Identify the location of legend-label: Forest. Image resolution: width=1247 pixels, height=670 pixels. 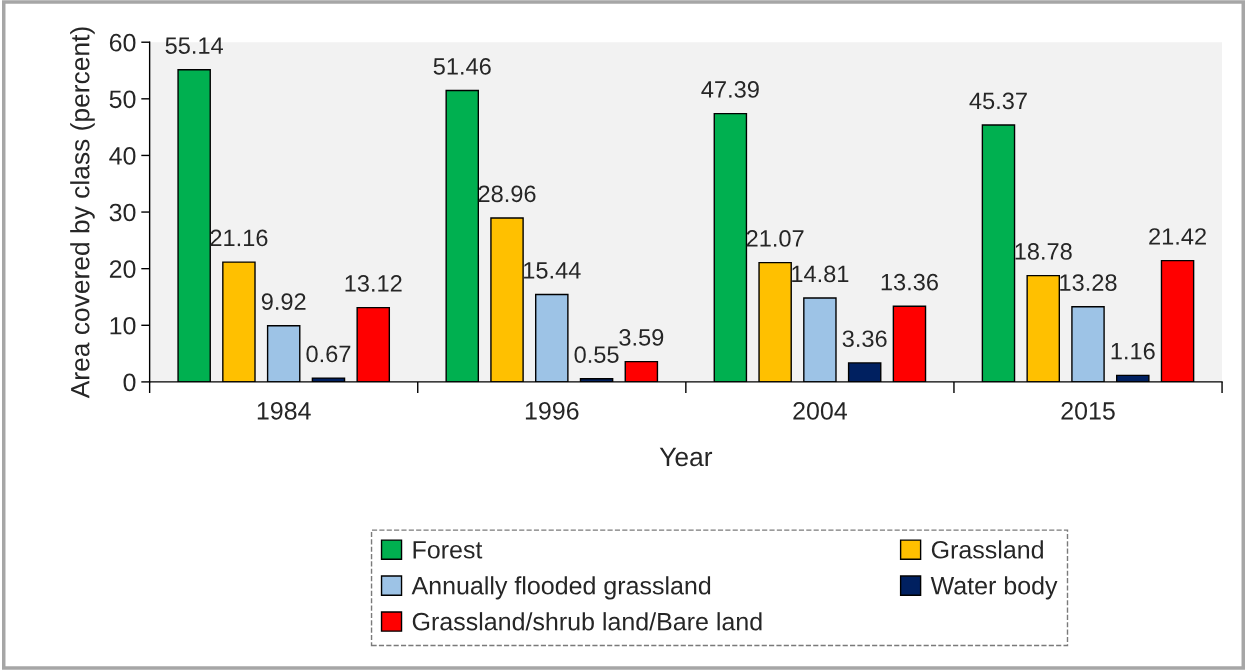
(448, 550).